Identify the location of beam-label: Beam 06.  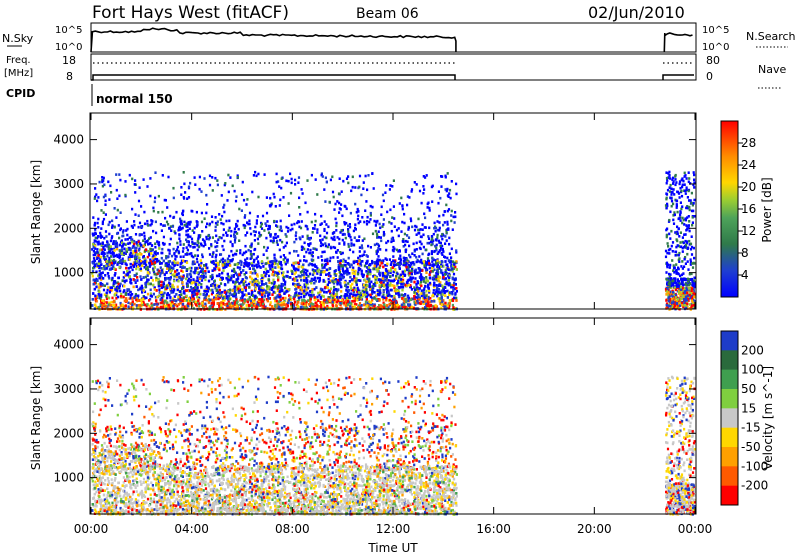
(387, 14).